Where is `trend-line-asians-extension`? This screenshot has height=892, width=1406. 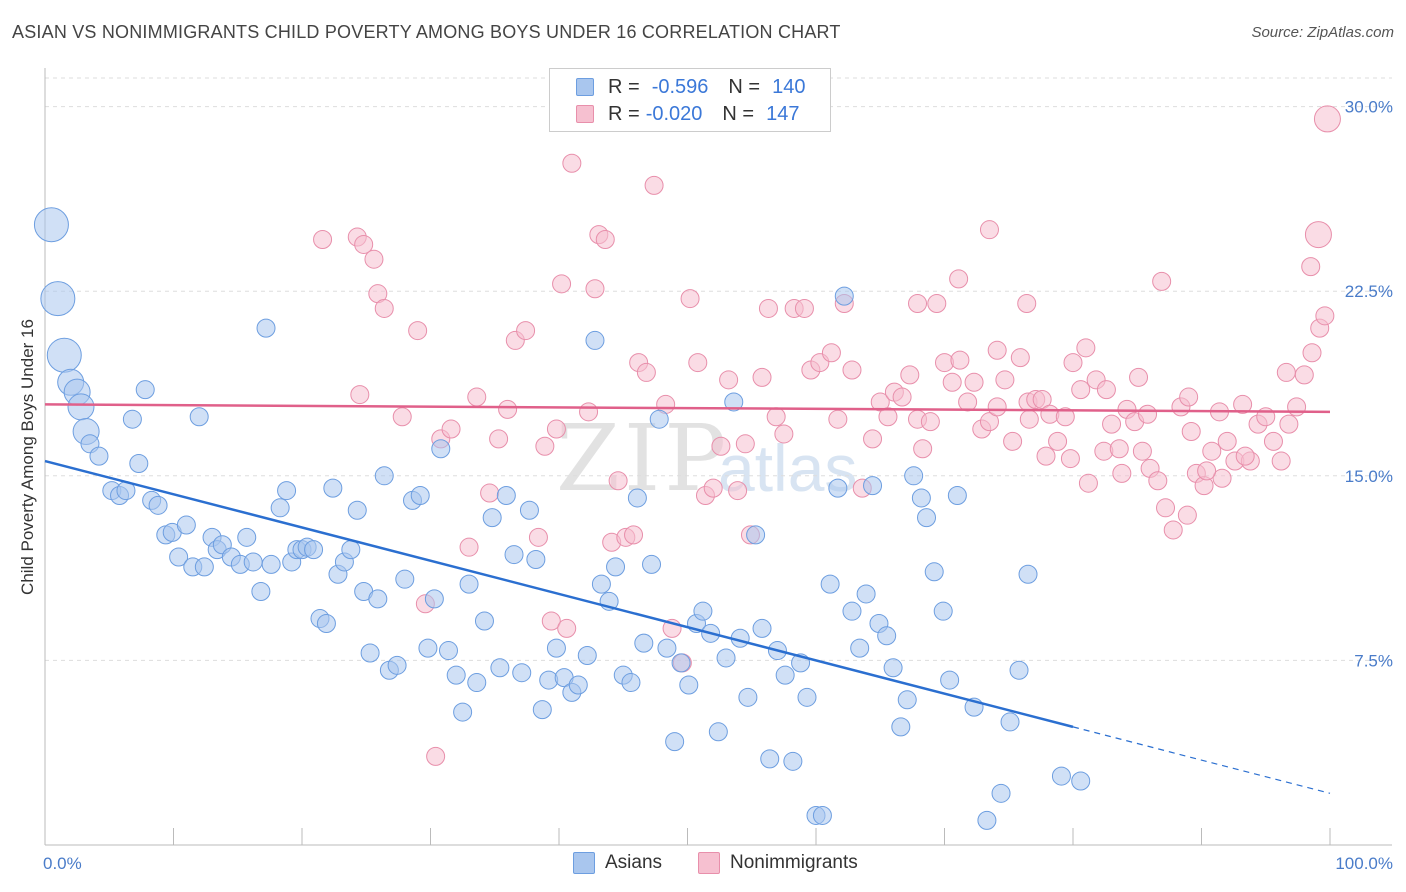
trend-line-asians-extension is located at coordinates (1201, 760).